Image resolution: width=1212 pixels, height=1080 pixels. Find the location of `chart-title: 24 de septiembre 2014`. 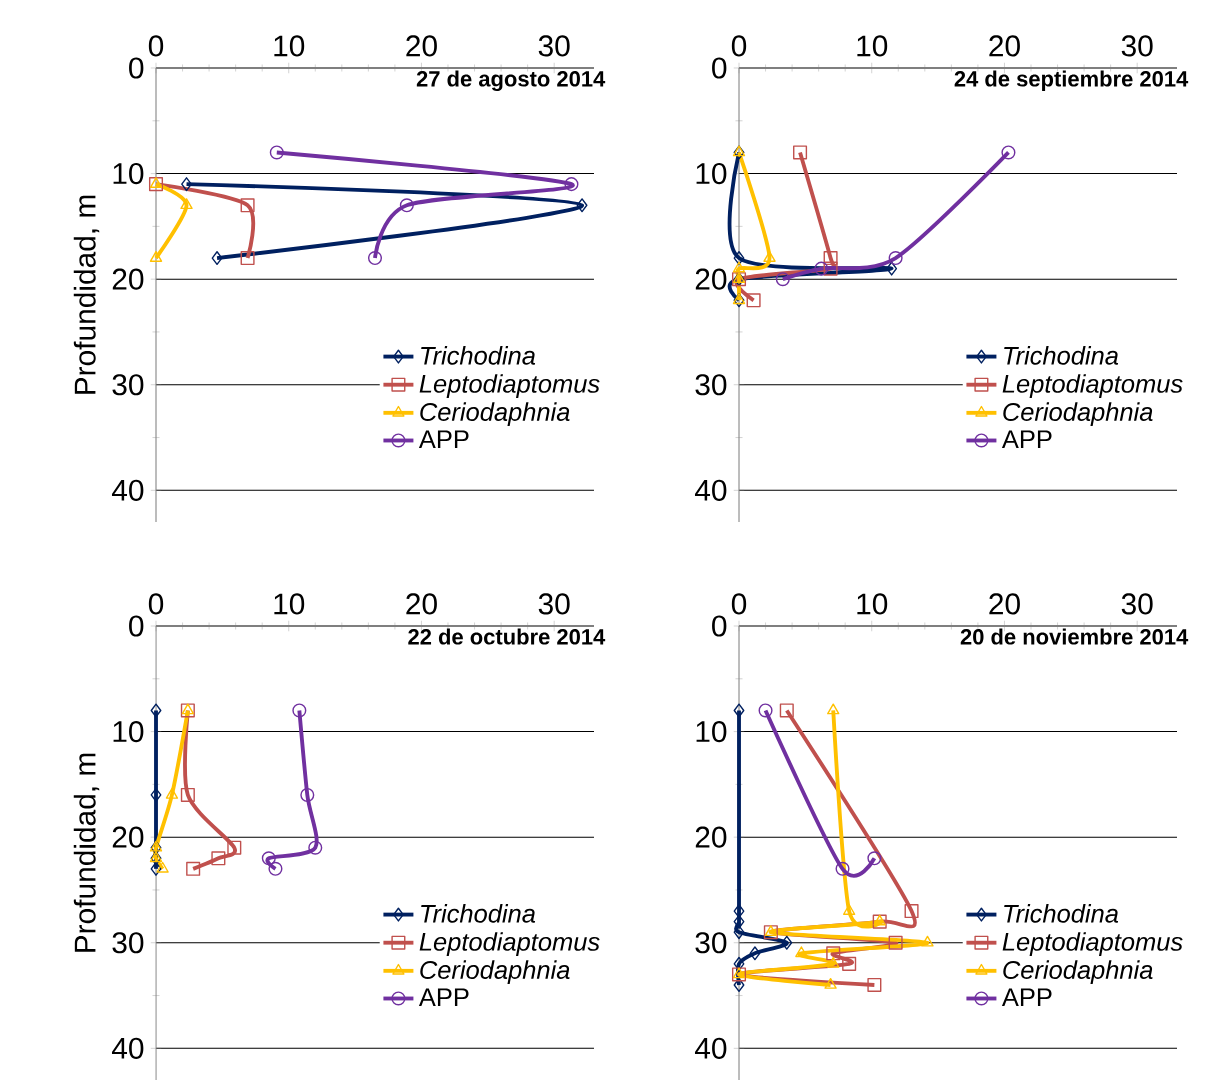

chart-title: 24 de septiembre 2014 is located at coordinates (1071, 80).